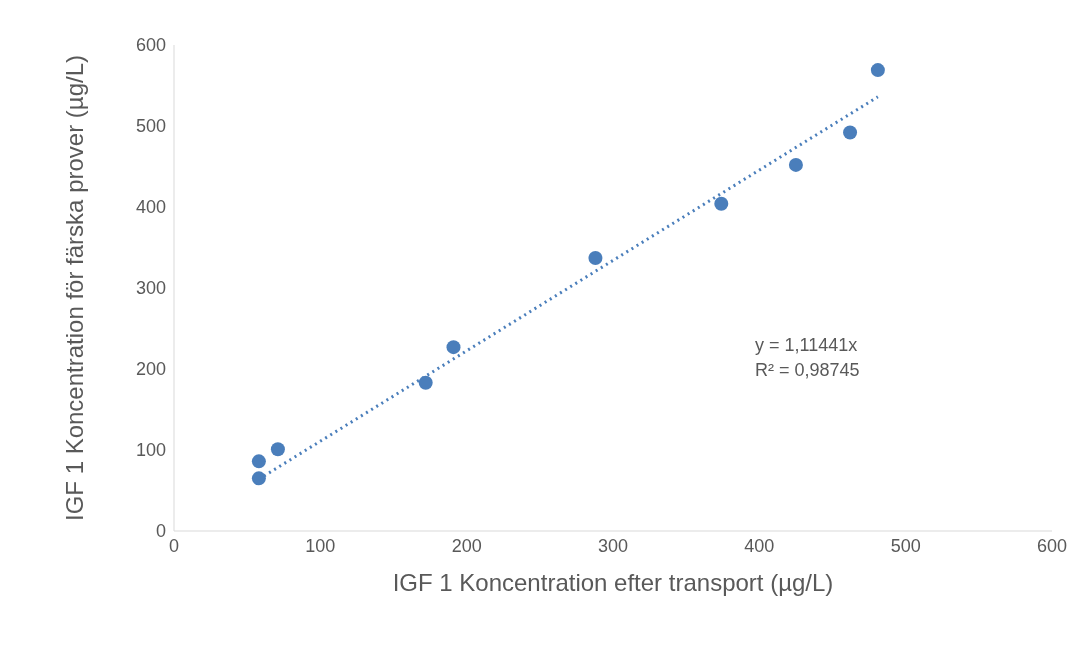  What do you see at coordinates (150, 45) in the screenshot?
I see `y-tick-label: 600` at bounding box center [150, 45].